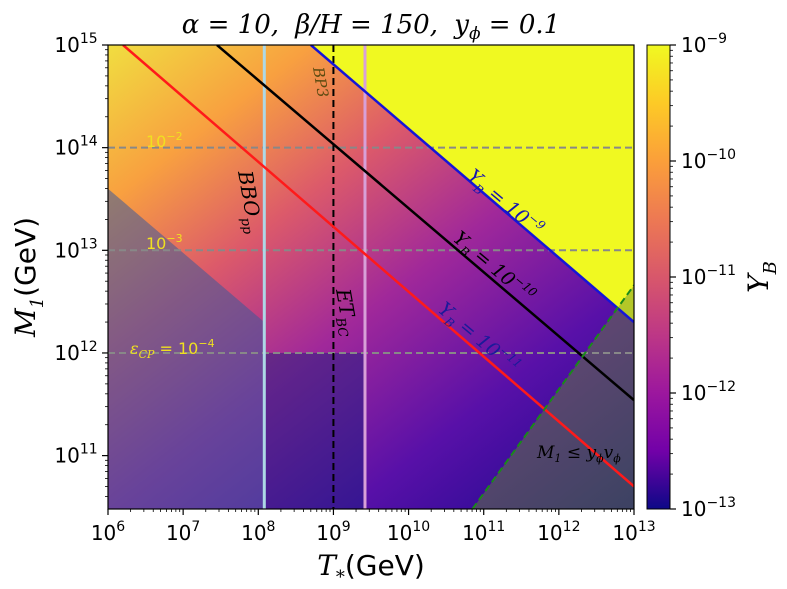  I want to click on bound-line, so click(552, 396).